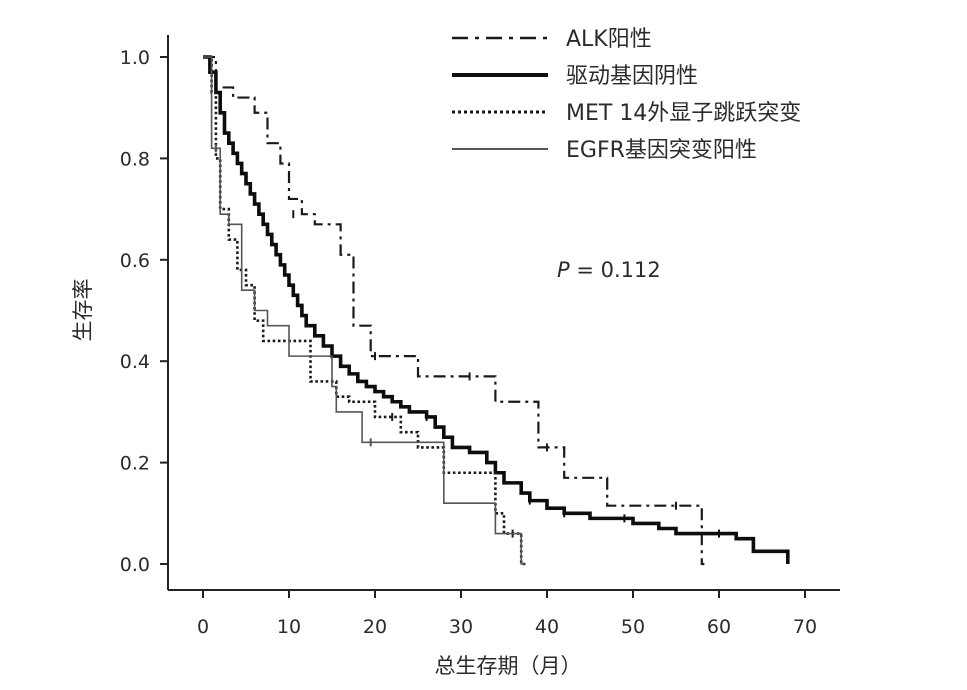 This screenshot has width=967, height=690. What do you see at coordinates (661, 150) in the screenshot?
I see `legend-label-3: EGFR基因突变阳性` at bounding box center [661, 150].